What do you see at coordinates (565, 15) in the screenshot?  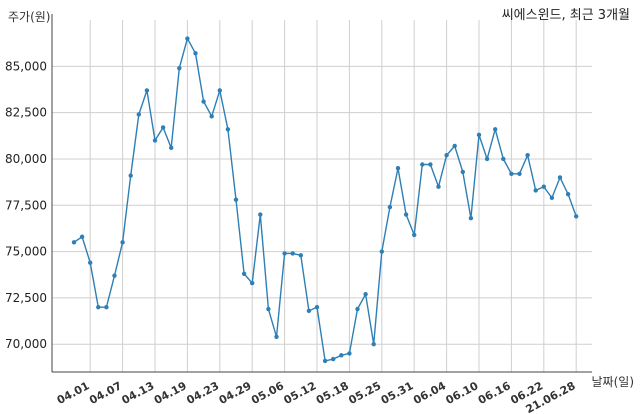 I see `chart-title: 씨에스윈드, 최근 3개월` at bounding box center [565, 15].